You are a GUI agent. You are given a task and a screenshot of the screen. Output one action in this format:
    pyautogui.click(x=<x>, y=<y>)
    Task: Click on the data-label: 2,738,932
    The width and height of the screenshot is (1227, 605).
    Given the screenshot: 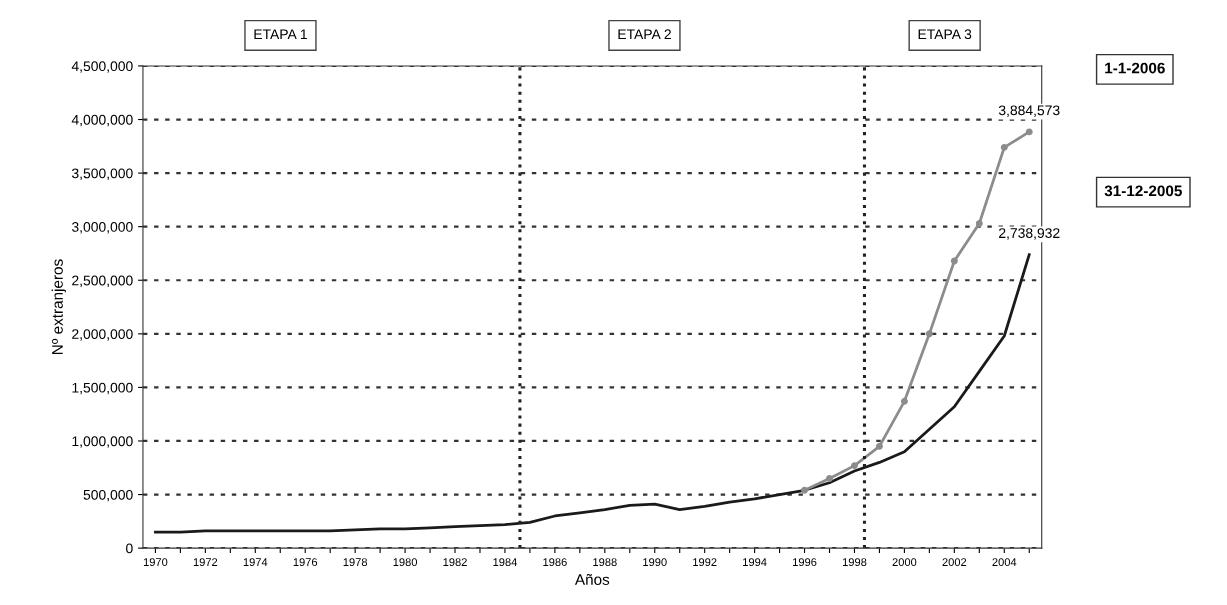 What is the action you would take?
    pyautogui.click(x=1029, y=234)
    